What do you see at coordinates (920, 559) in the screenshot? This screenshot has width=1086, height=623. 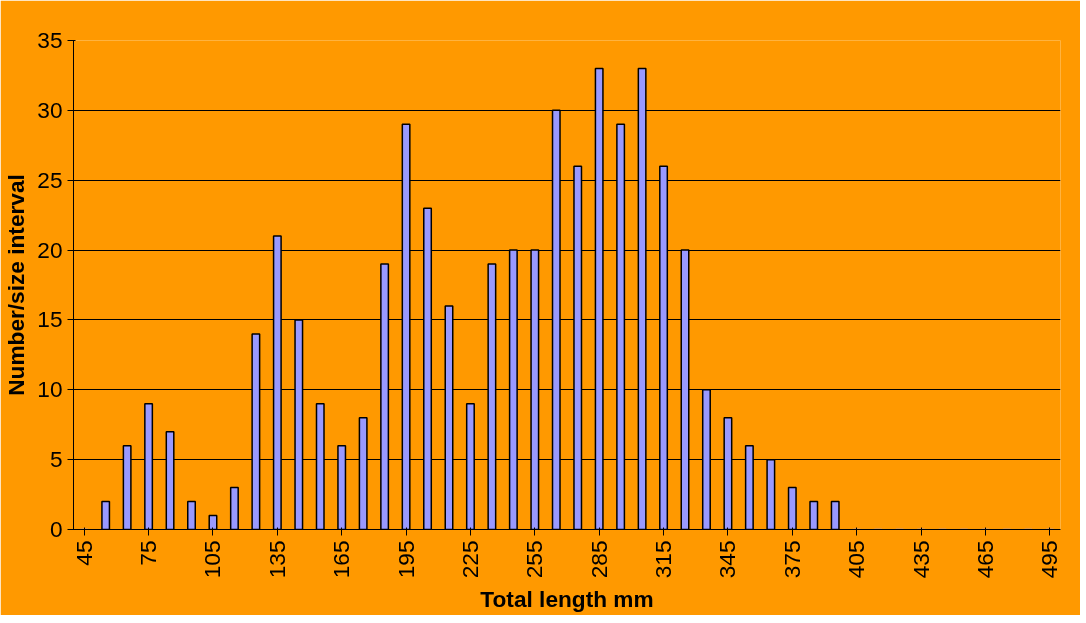 I see `x-tick-label: 435` at bounding box center [920, 559].